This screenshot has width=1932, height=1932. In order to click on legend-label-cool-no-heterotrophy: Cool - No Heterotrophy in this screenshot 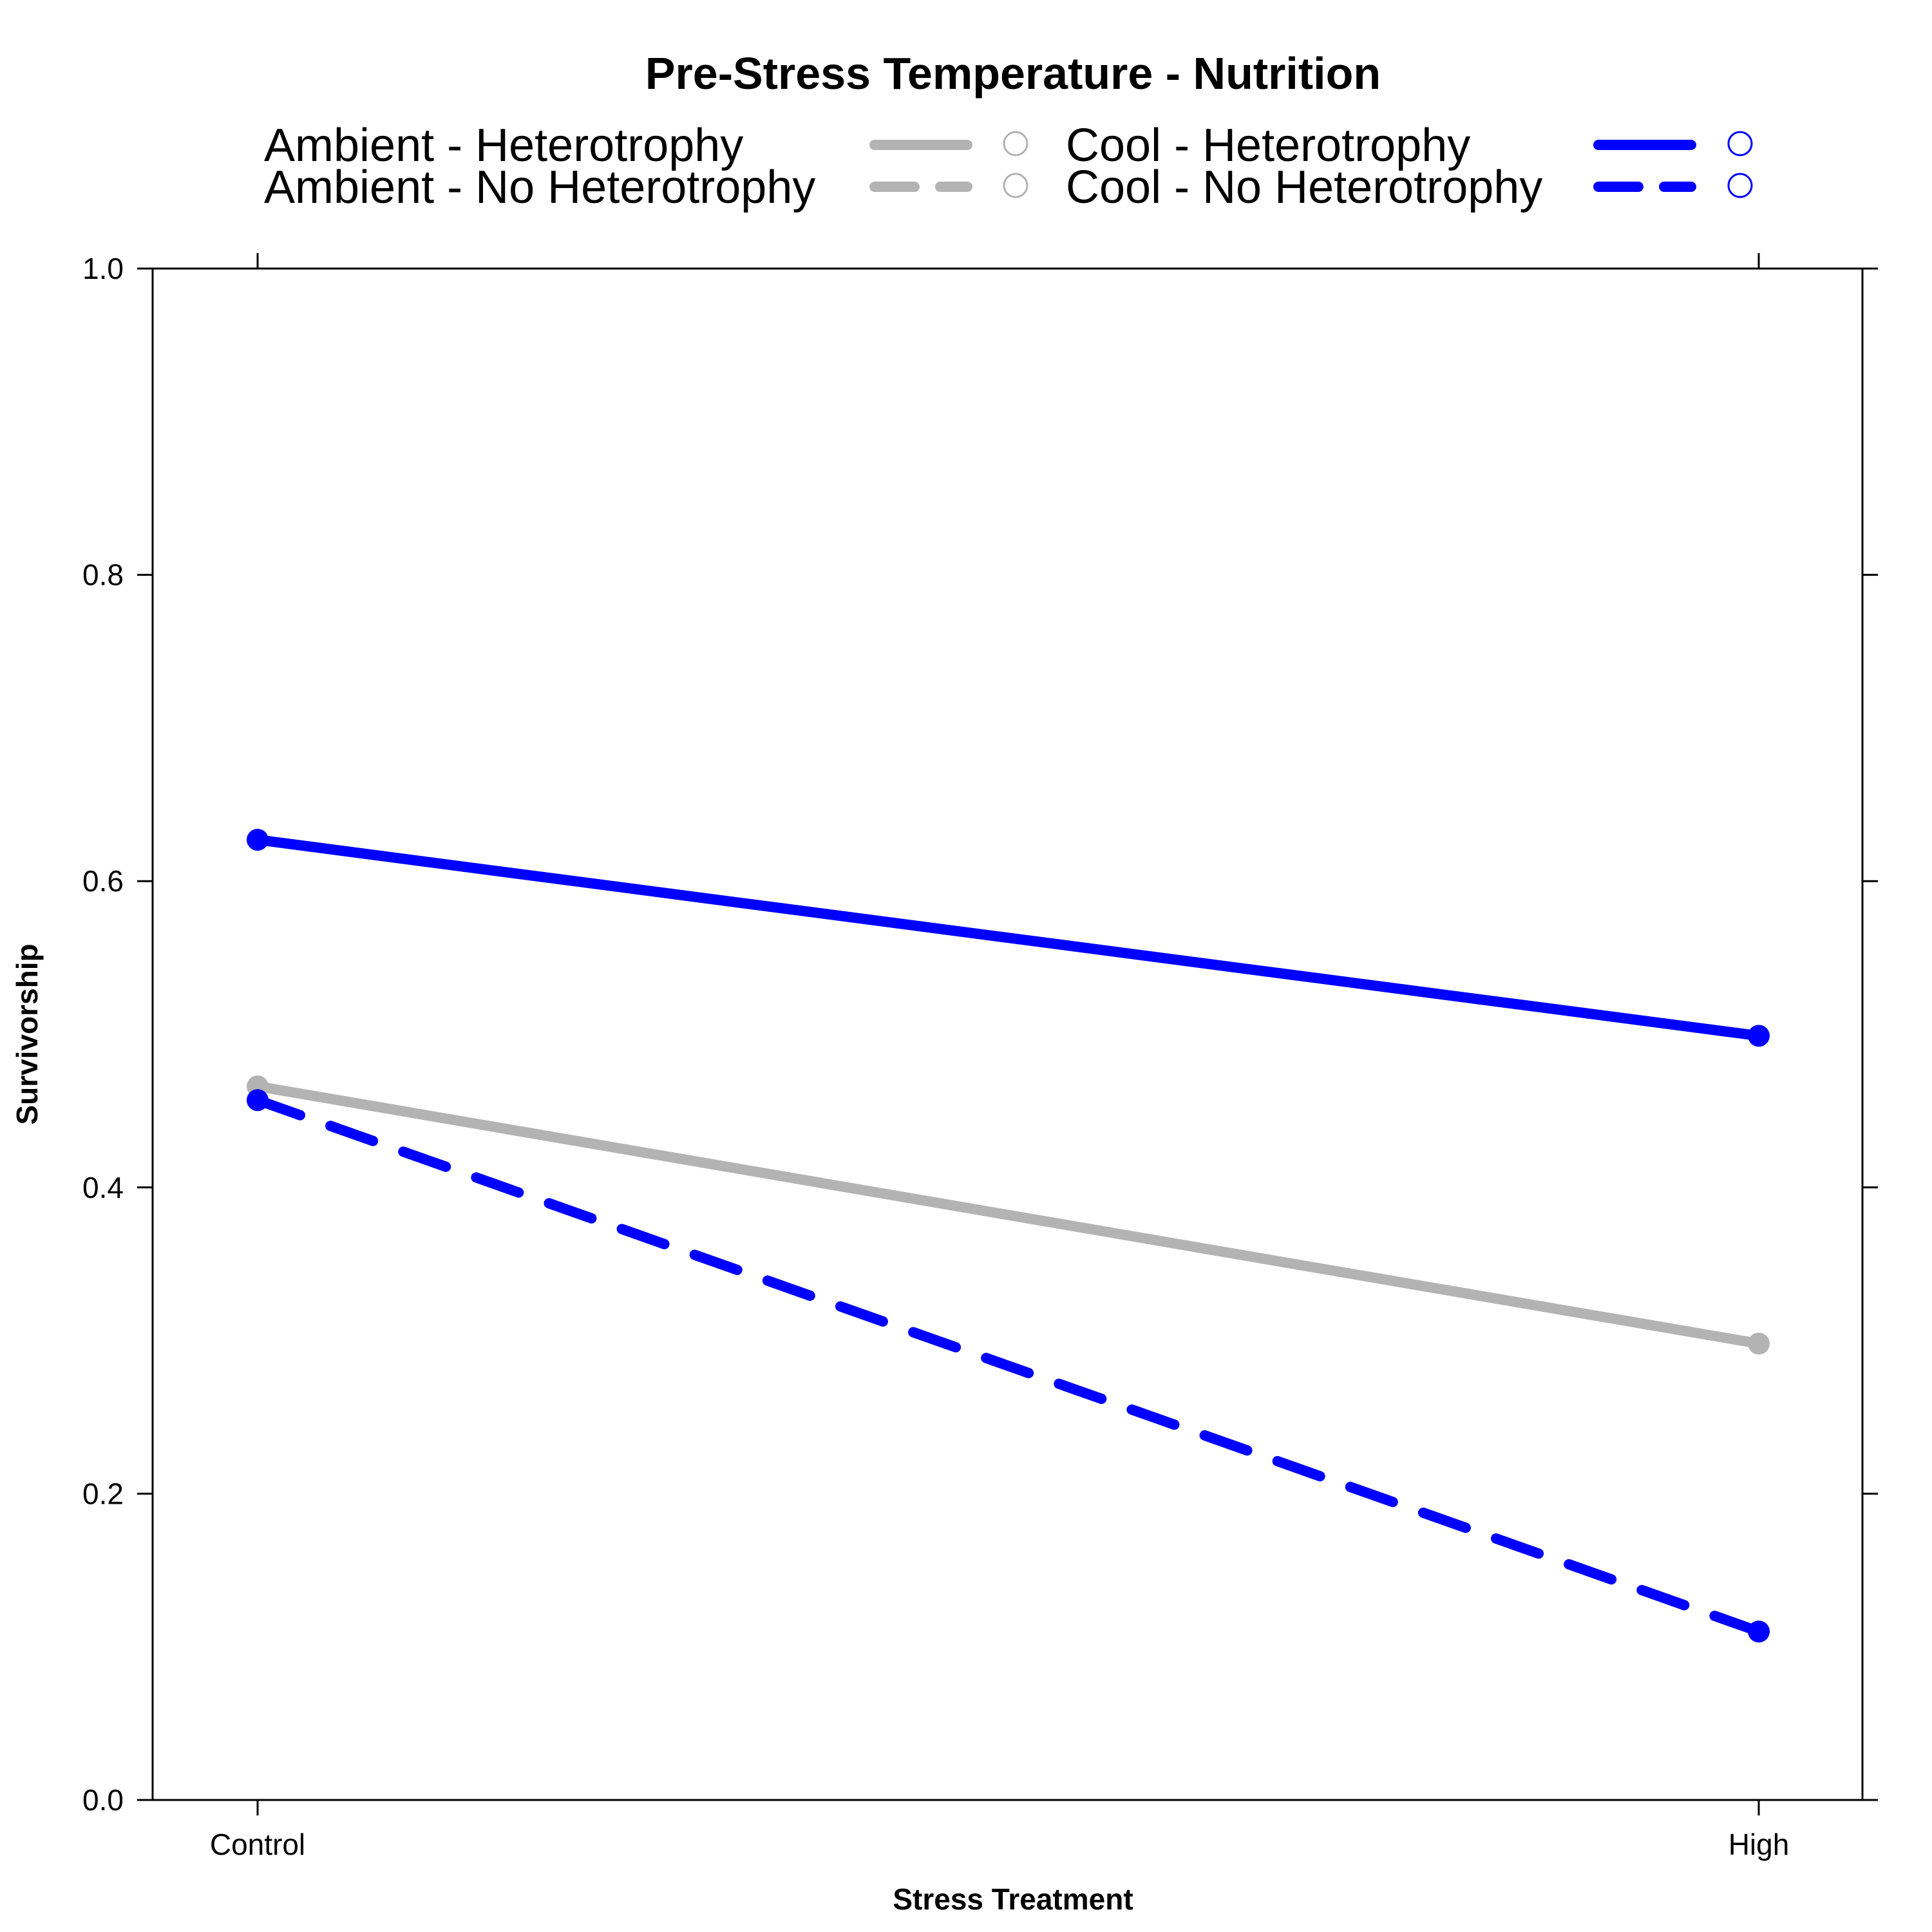, I will do `click(1304, 187)`.